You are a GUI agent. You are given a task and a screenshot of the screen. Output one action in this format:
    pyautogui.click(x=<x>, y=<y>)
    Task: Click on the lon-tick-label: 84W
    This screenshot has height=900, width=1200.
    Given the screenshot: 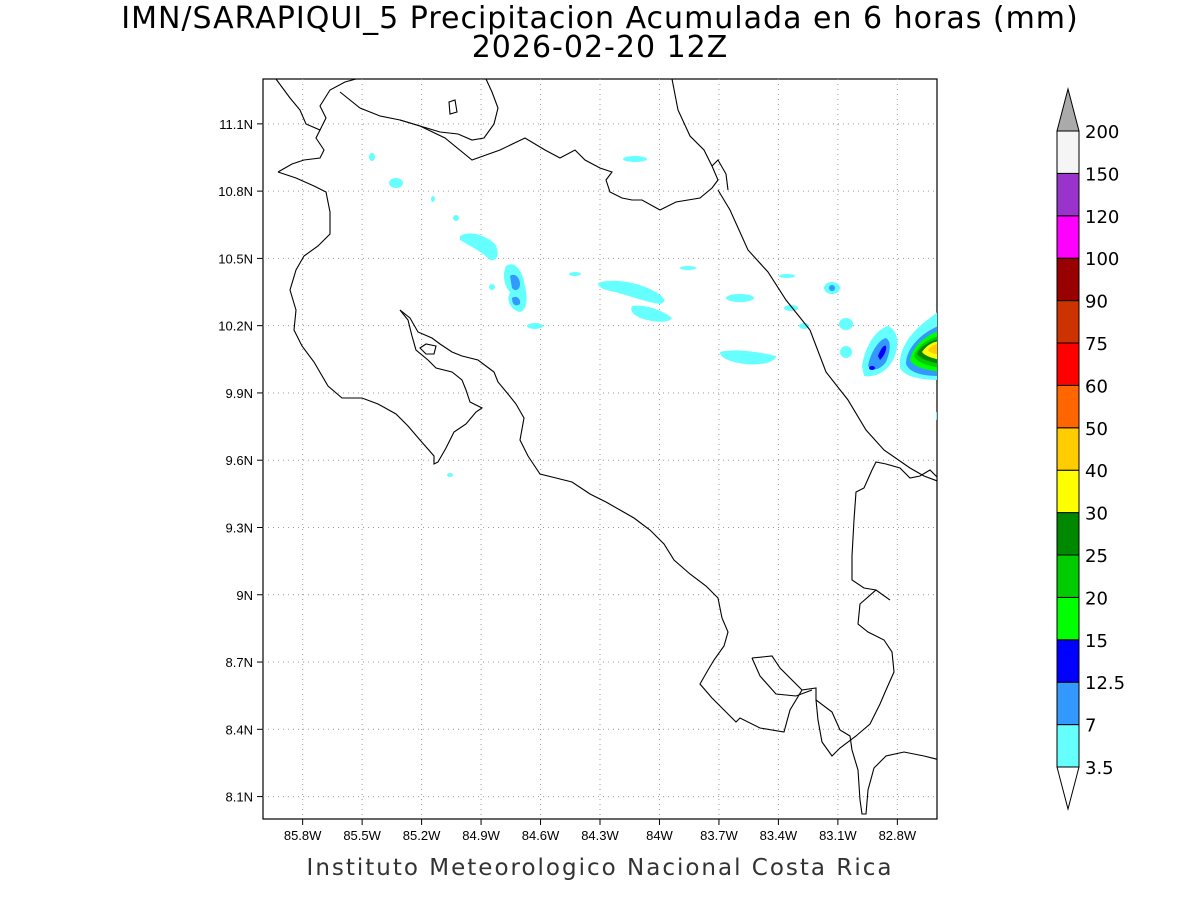 What is the action you would take?
    pyautogui.click(x=659, y=835)
    